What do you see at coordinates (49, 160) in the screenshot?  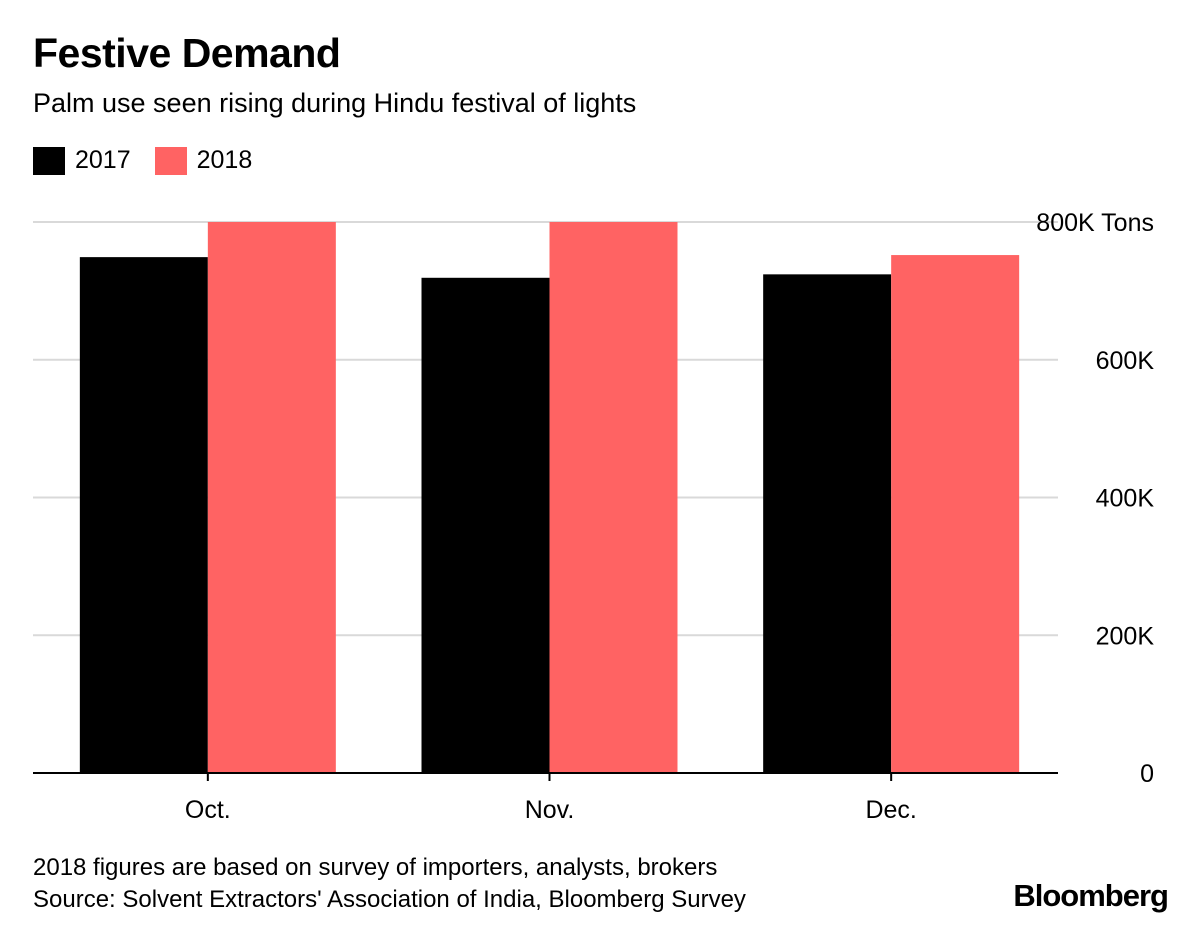 I see `legend-swatch-2017` at bounding box center [49, 160].